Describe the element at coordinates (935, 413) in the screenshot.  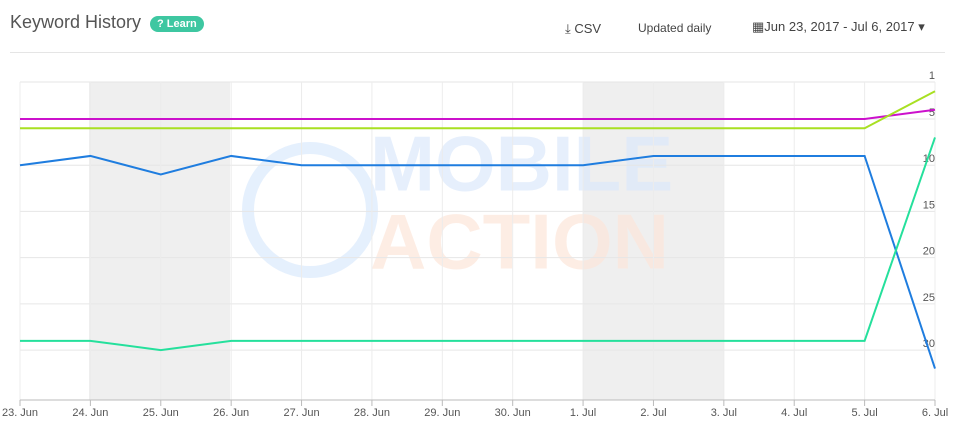
I see `x-tick-label: 6. Jul` at that location.